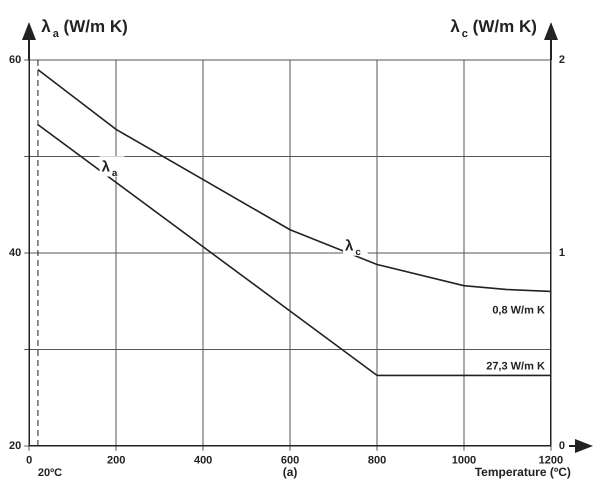 This screenshot has width=608, height=490. Describe the element at coordinates (29, 460) in the screenshot. I see `x-tick-label: 0` at that location.